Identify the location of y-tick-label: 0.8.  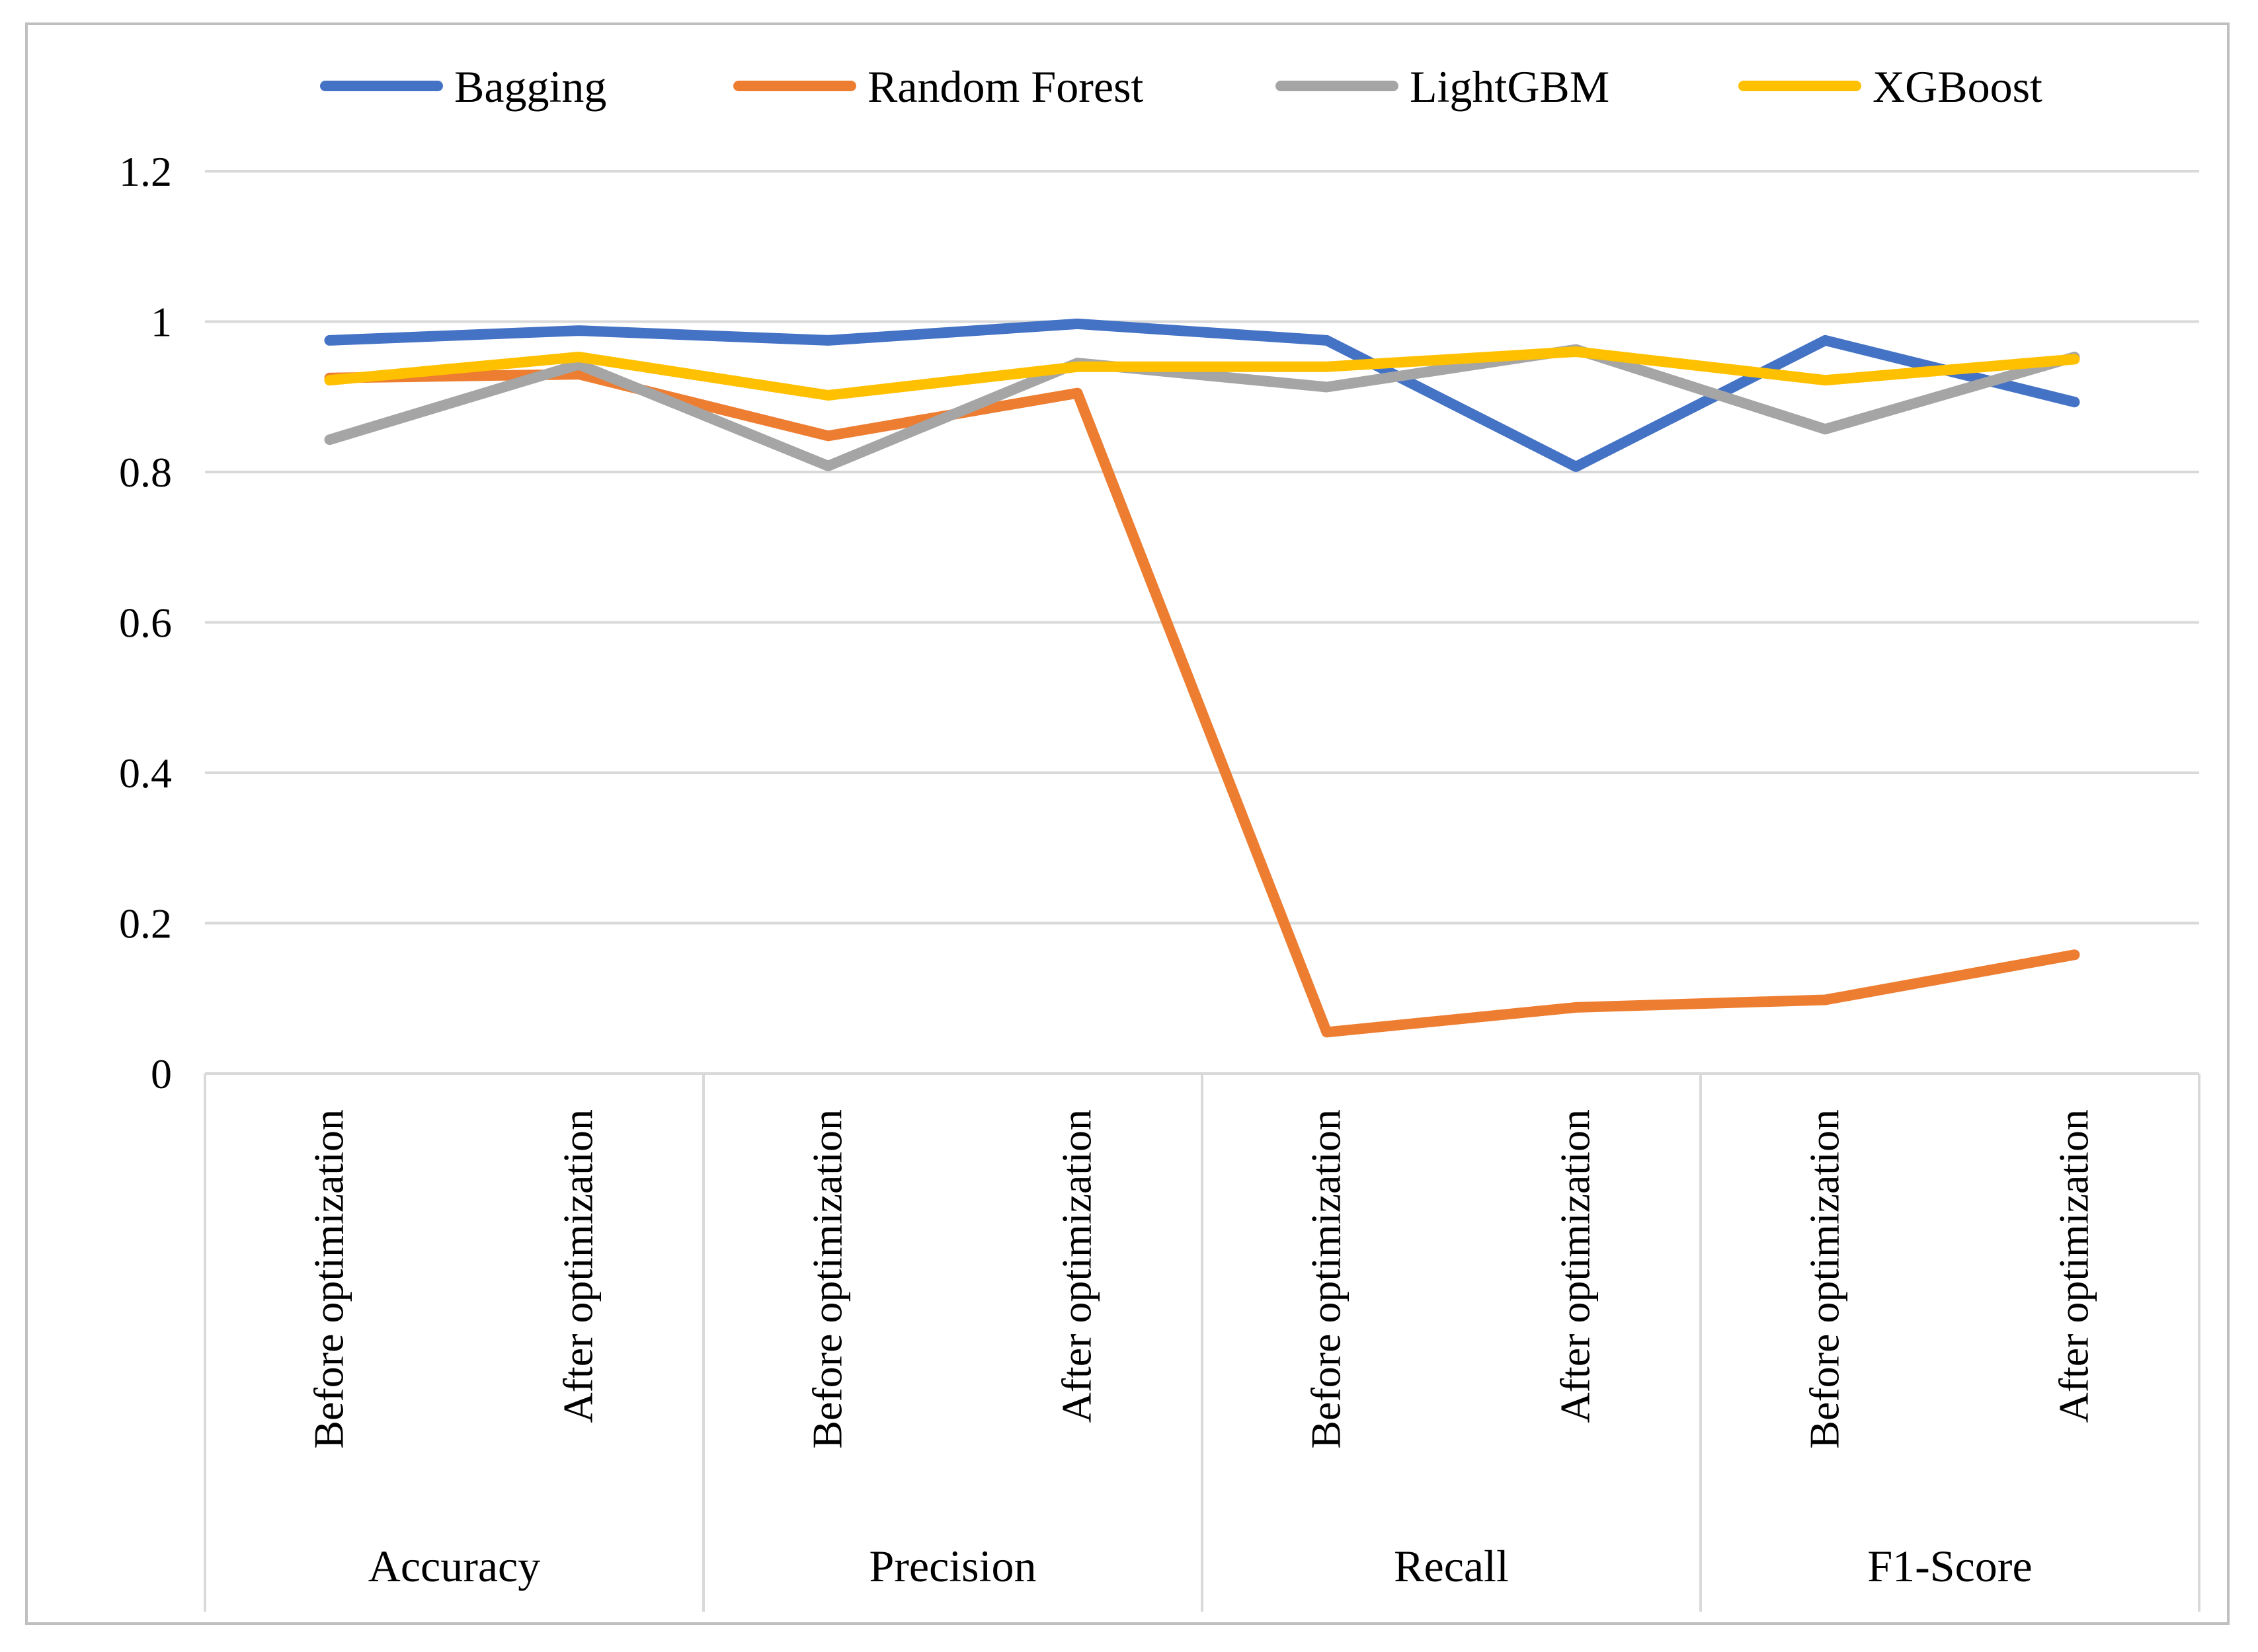
(145, 472).